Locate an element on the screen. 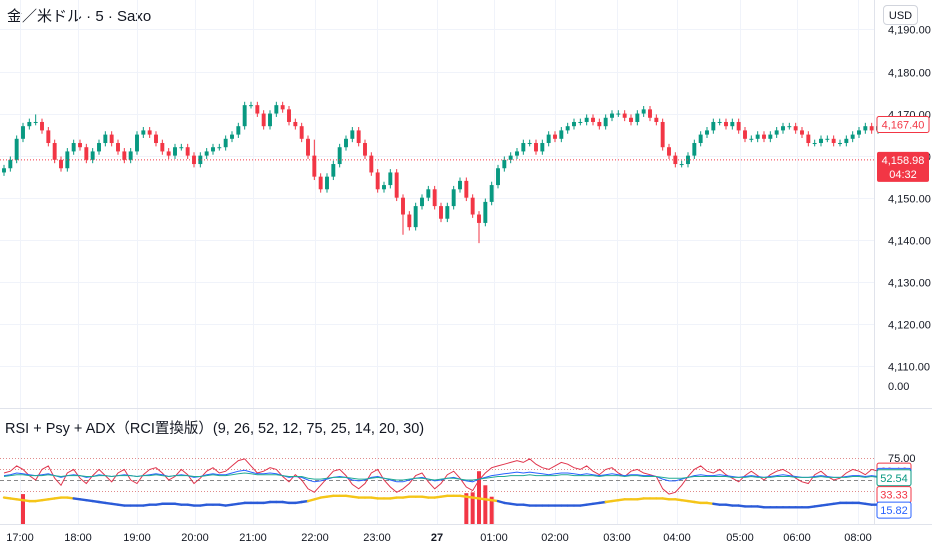 The width and height of the screenshot is (932, 550). price-tick-label: 4,190.00 is located at coordinates (909, 31).